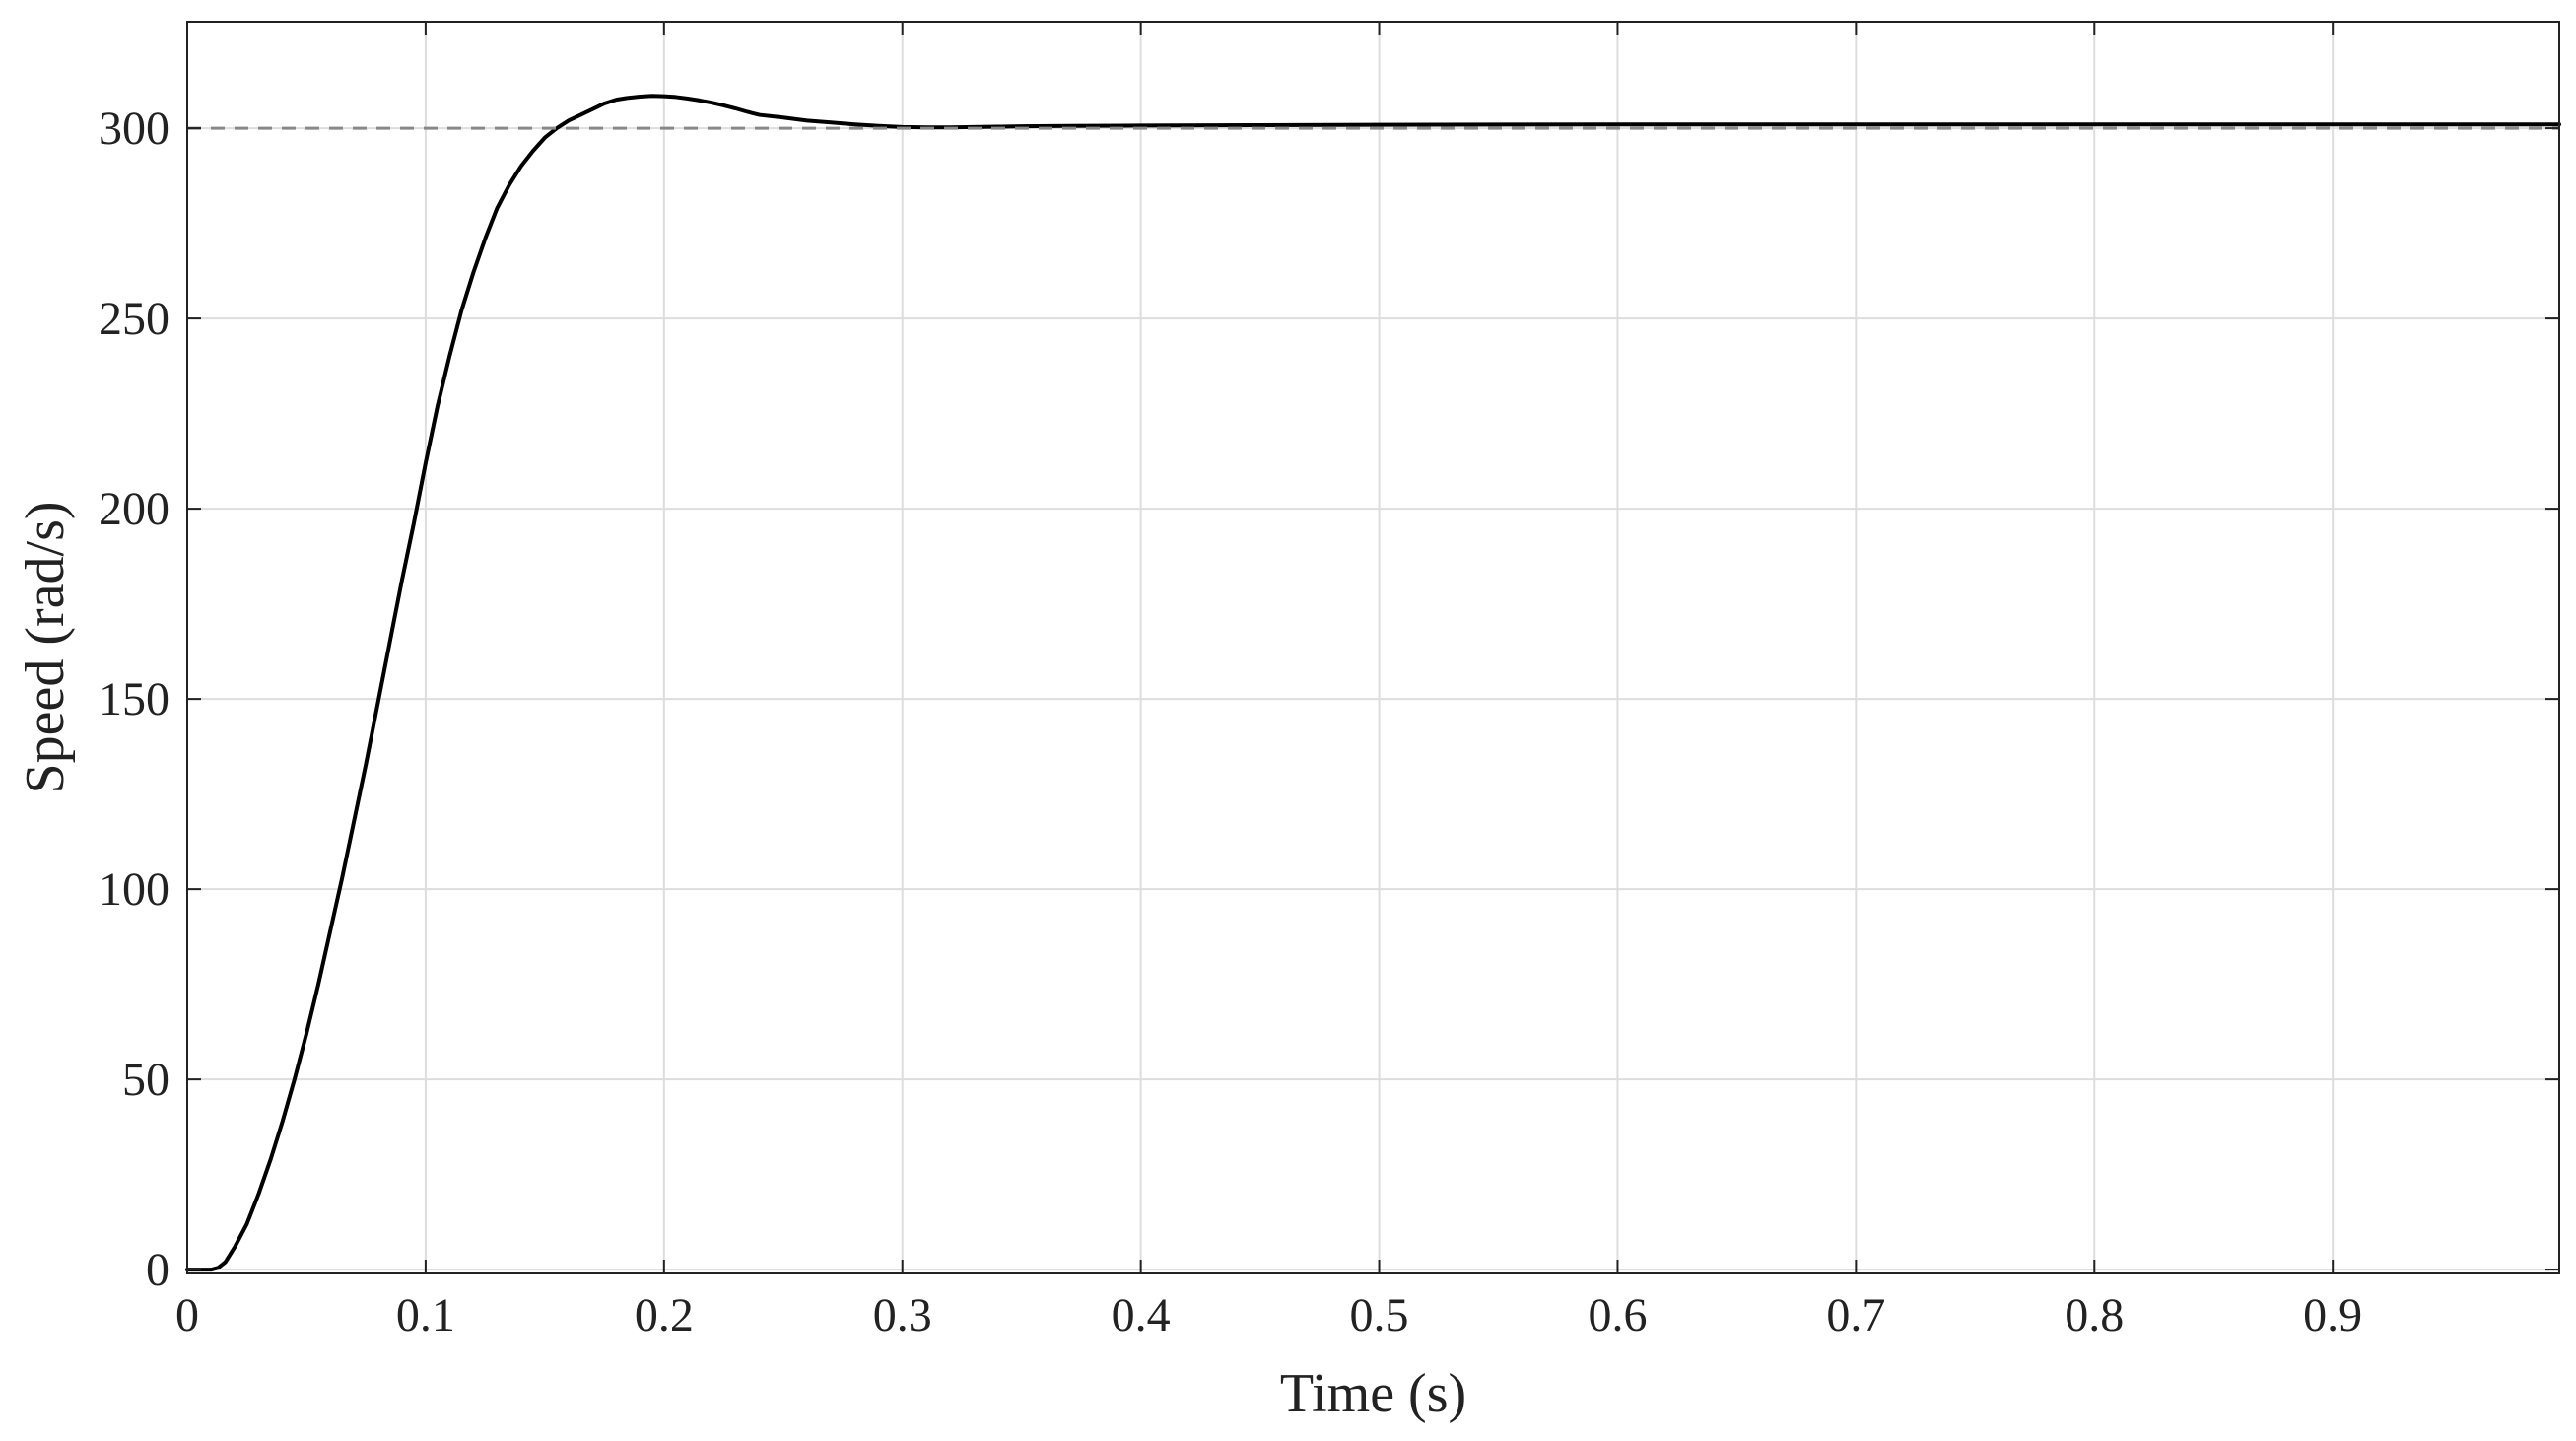 Image resolution: width=2576 pixels, height=1441 pixels. I want to click on x-tick-label: 0.1, so click(425, 1315).